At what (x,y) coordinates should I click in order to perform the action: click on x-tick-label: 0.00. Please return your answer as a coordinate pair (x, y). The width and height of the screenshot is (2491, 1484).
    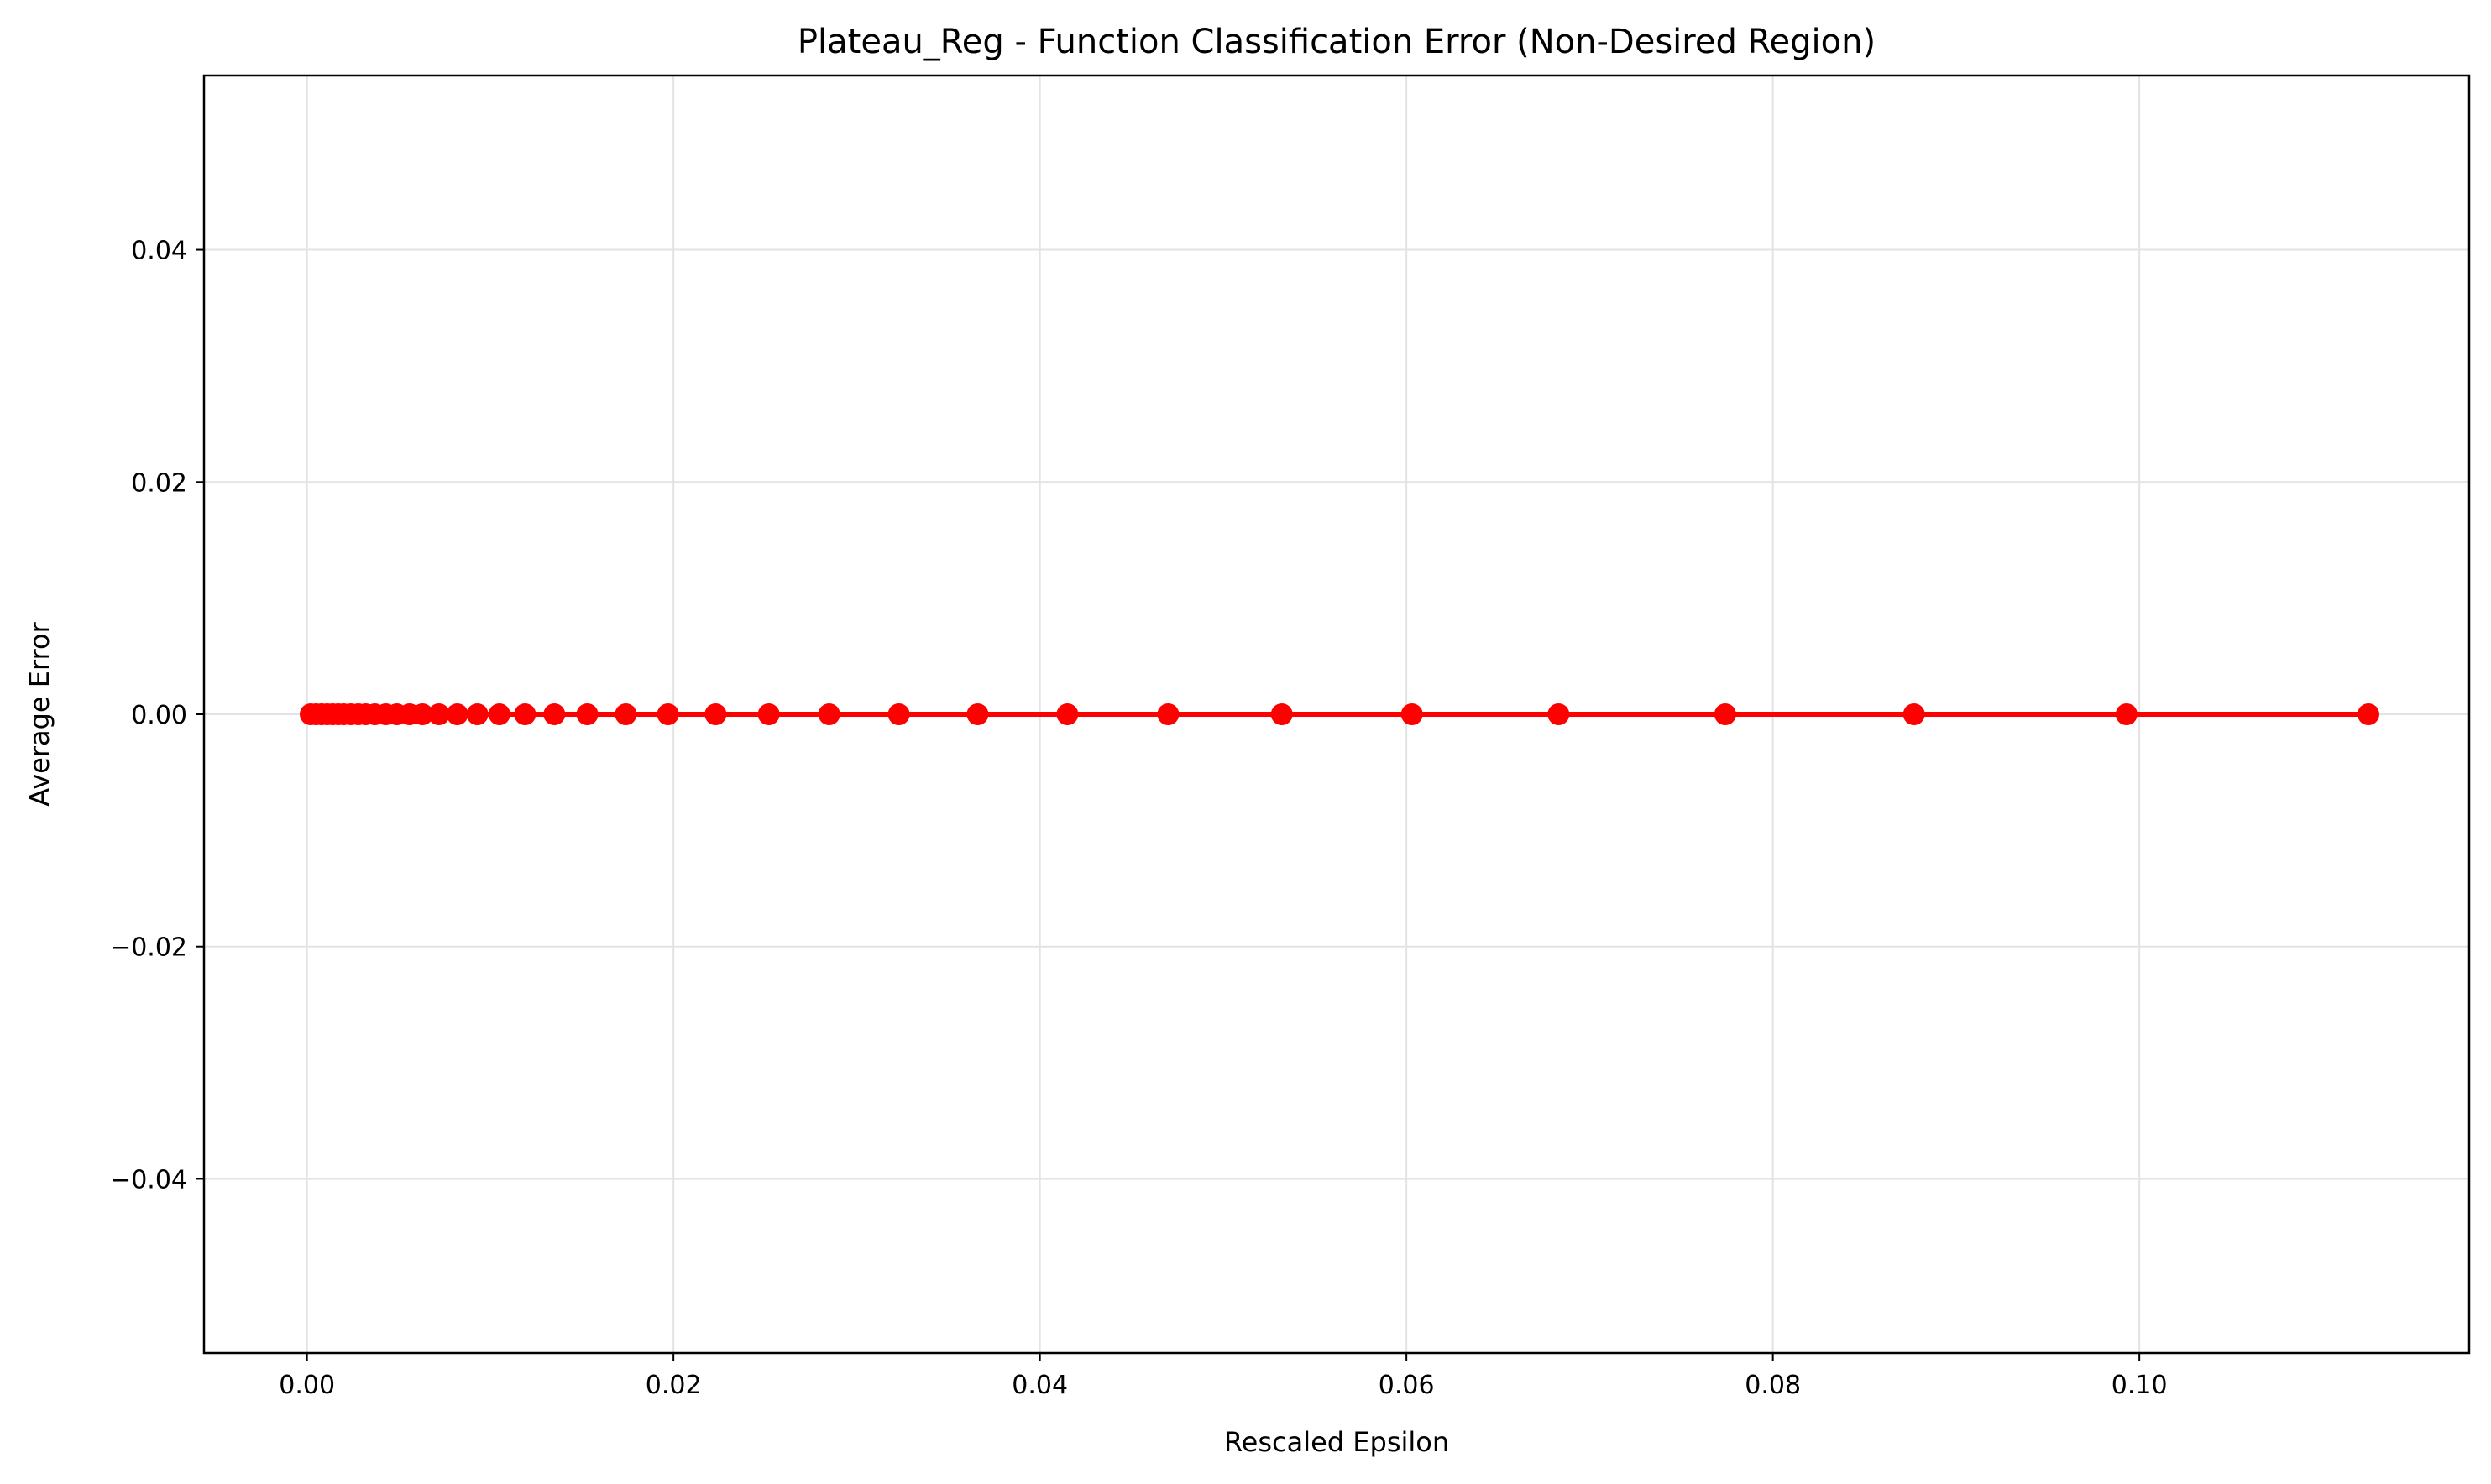
    Looking at the image, I should click on (307, 1385).